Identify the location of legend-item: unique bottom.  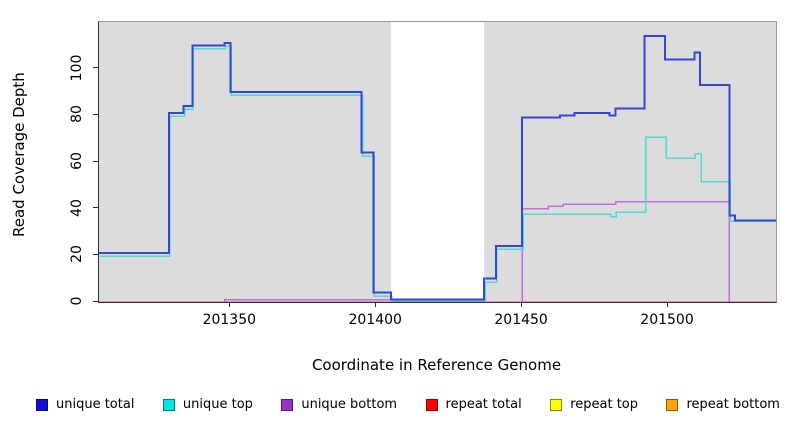
(339, 404).